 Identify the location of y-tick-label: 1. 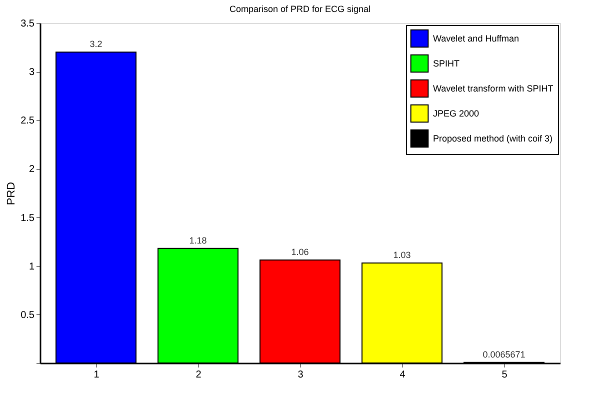
(31, 266).